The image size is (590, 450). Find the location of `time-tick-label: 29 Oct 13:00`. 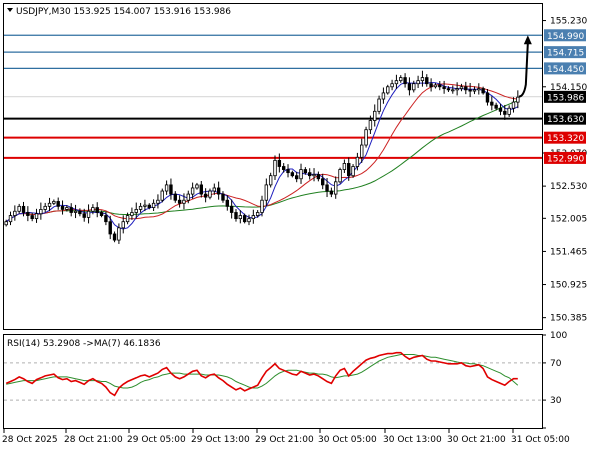

time-tick-label: 29 Oct 13:00 is located at coordinates (220, 440).